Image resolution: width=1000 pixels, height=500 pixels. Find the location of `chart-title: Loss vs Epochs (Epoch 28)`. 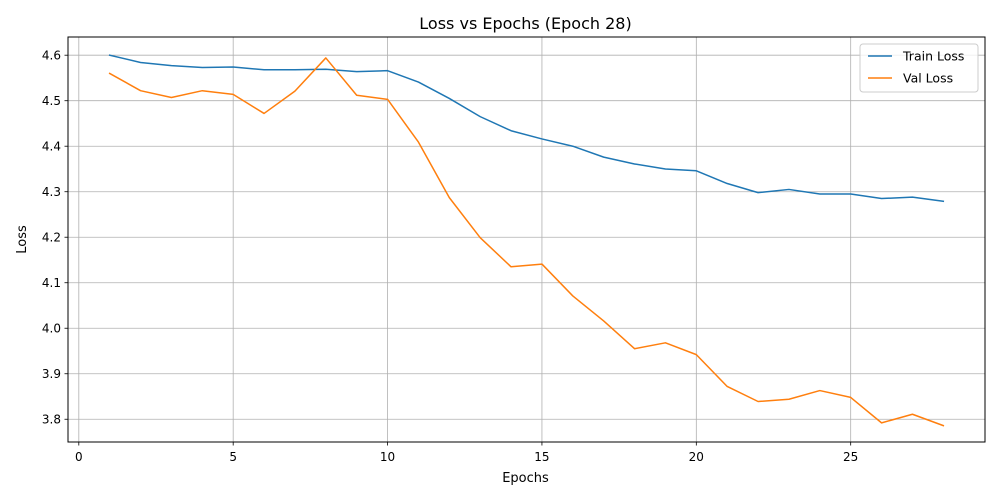

chart-title: Loss vs Epochs (Epoch 28) is located at coordinates (525, 23).